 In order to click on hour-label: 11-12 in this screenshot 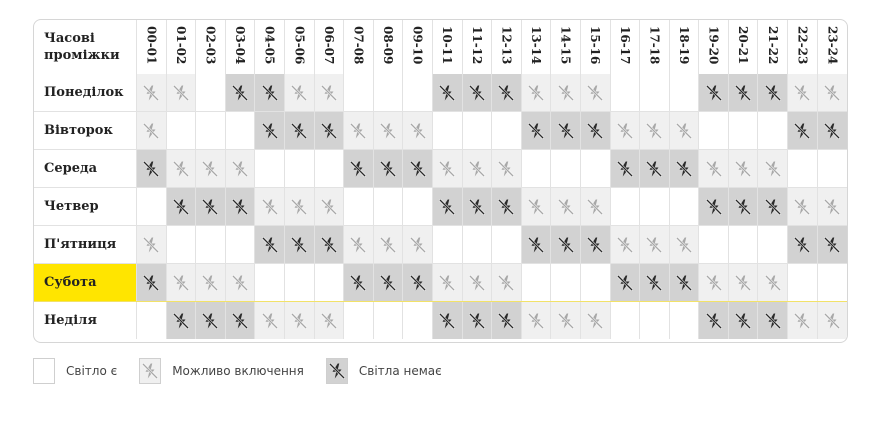, I will do `click(476, 45)`.